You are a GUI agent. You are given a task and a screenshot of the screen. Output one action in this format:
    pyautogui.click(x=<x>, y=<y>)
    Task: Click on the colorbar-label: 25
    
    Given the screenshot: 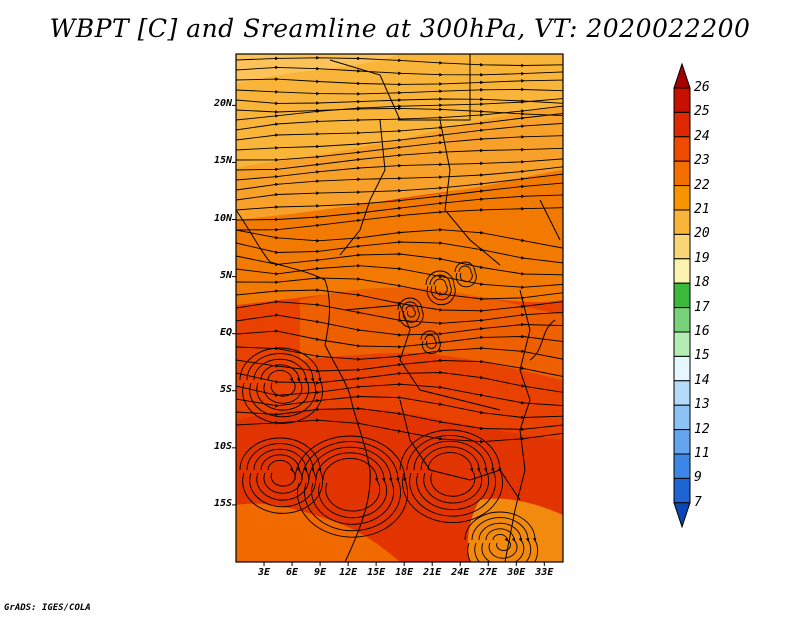 What is the action you would take?
    pyautogui.click(x=702, y=112)
    